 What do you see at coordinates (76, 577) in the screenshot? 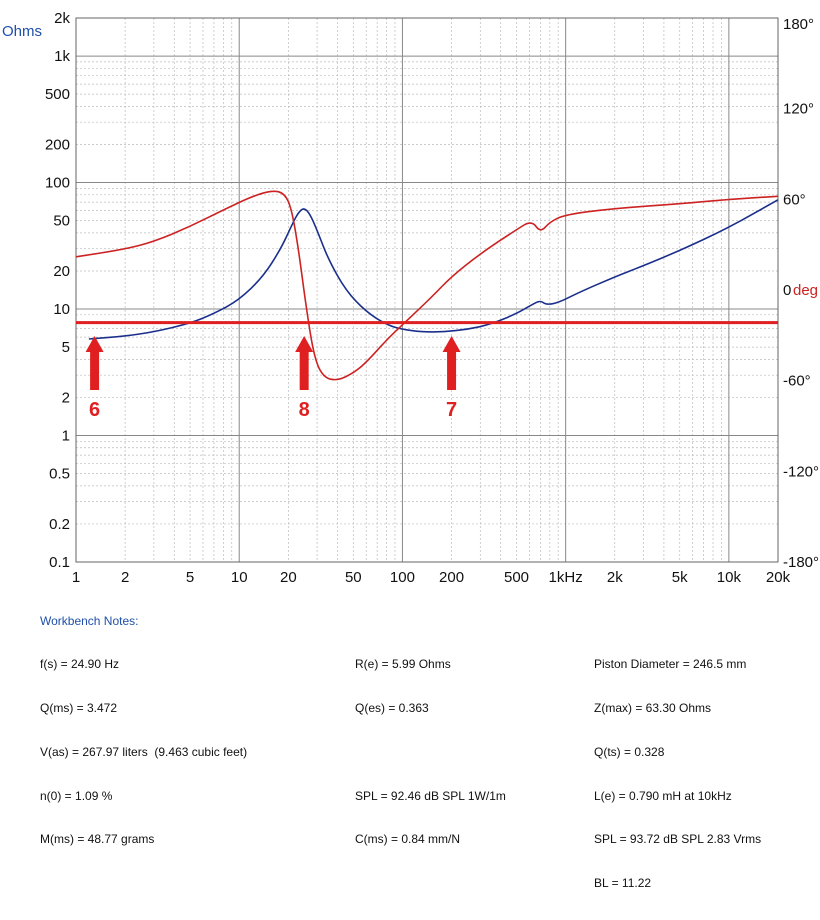
I see `x-tick-label: 1` at bounding box center [76, 577].